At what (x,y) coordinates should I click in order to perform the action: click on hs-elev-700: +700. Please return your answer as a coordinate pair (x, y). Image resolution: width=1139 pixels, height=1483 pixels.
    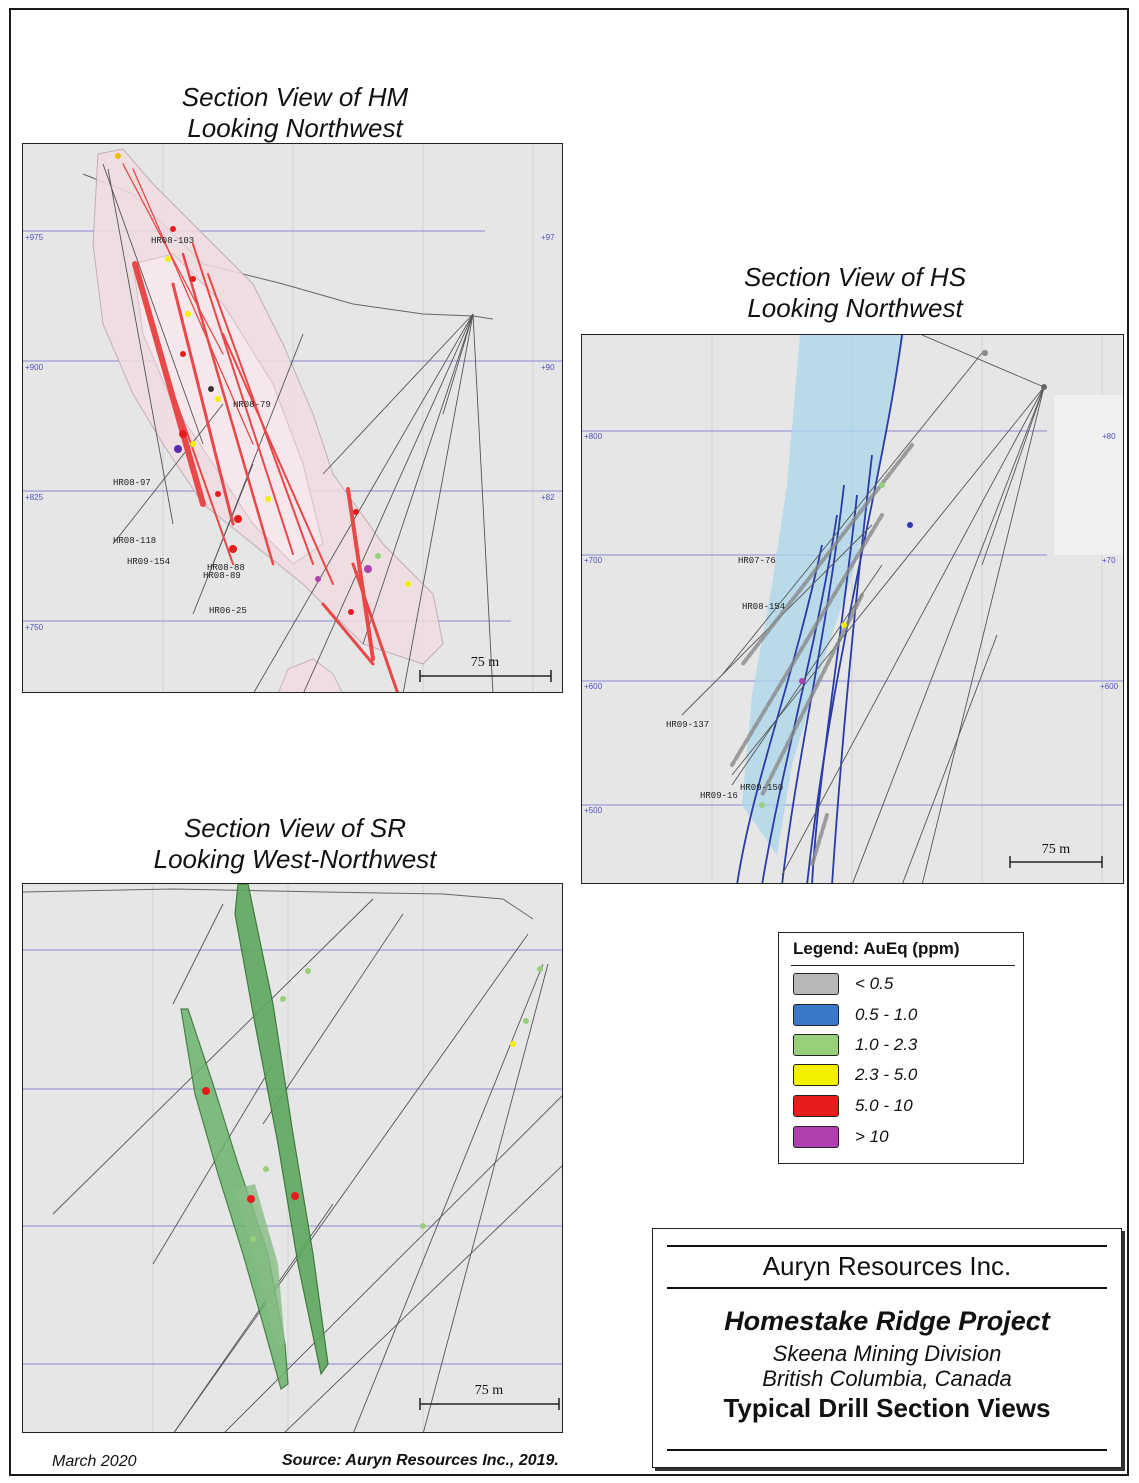
    Looking at the image, I should click on (593, 560).